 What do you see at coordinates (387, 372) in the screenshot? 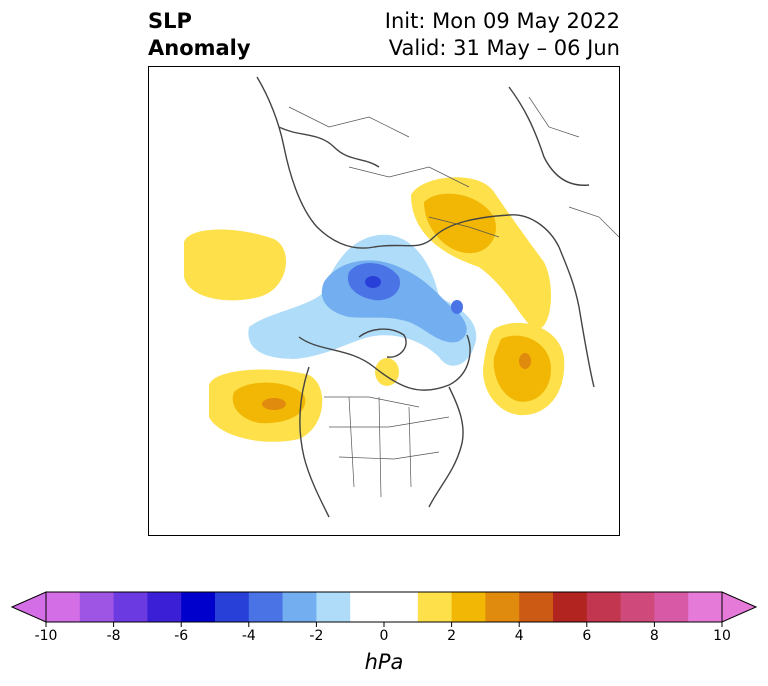
I see `hudson-anomaly` at bounding box center [387, 372].